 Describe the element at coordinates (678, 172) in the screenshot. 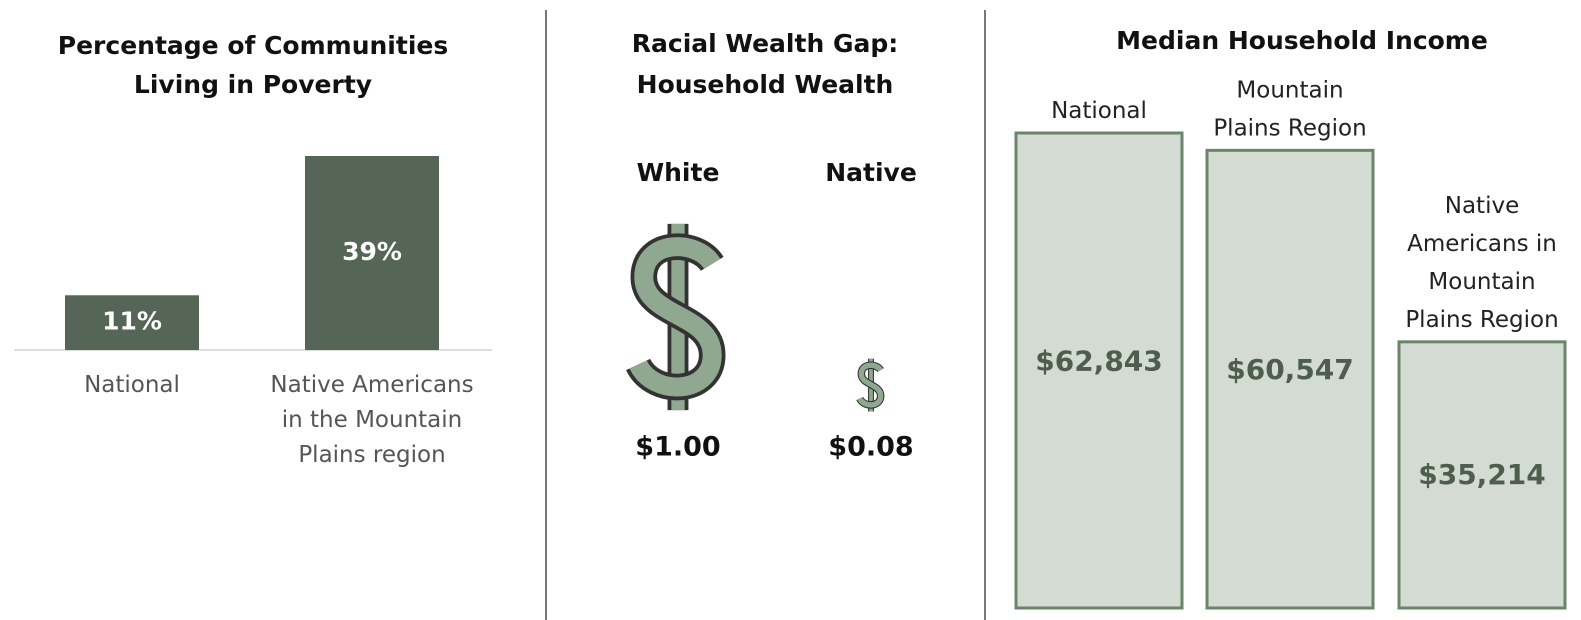

I see `category-label: White` at that location.